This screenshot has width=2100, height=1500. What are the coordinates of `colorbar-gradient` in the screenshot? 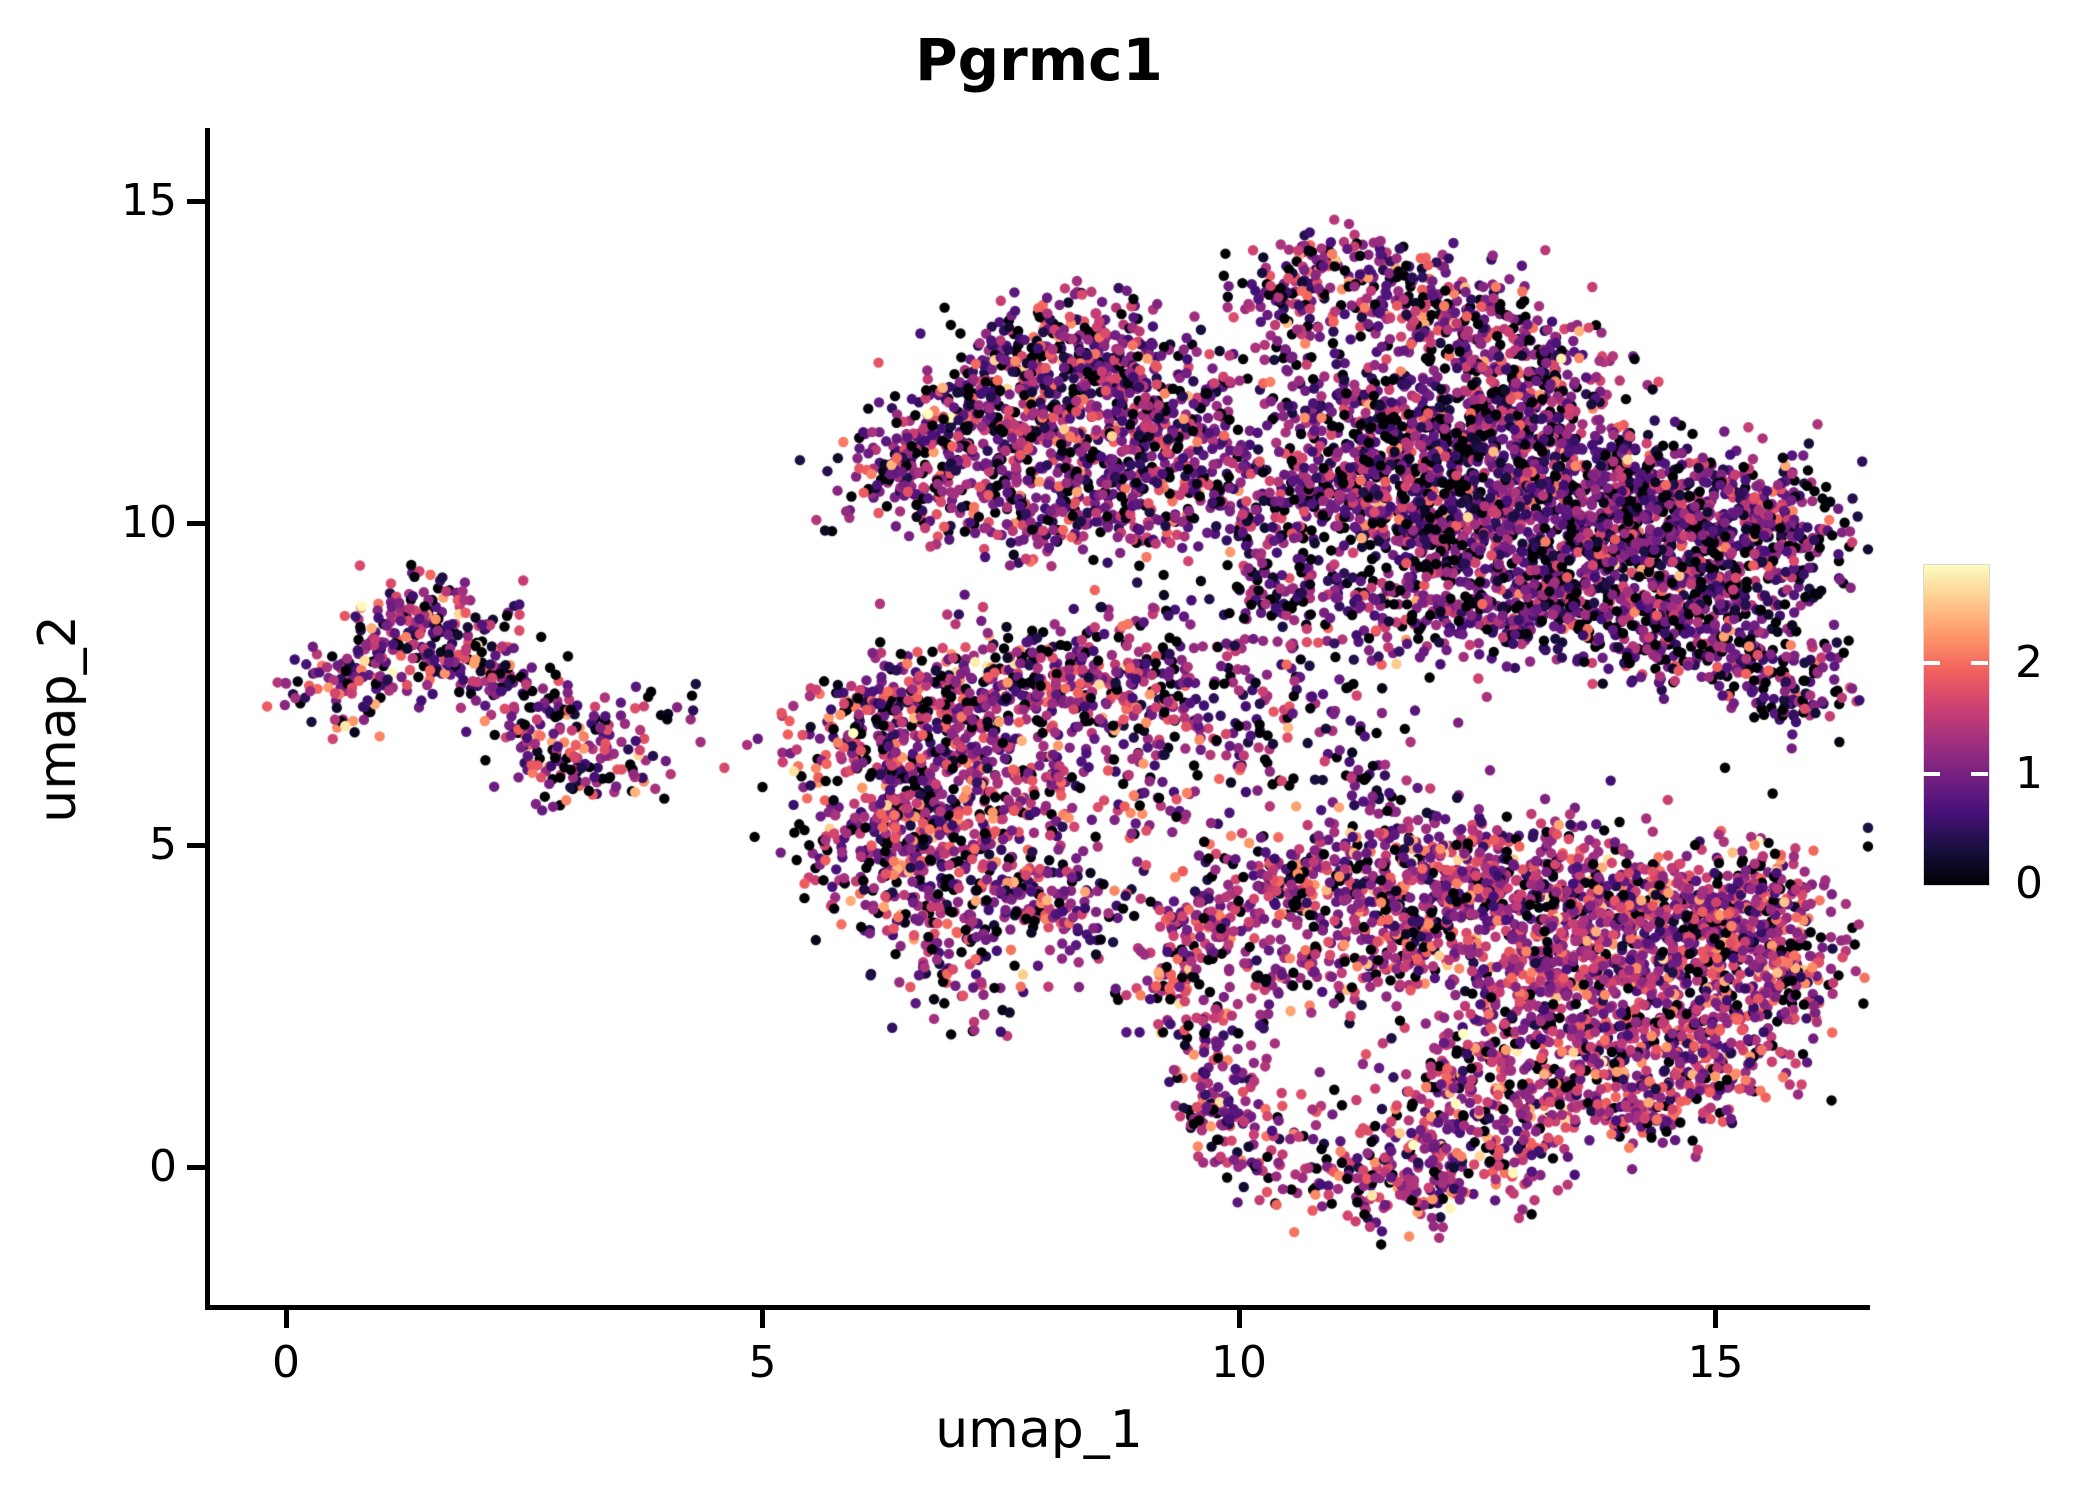 It's located at (1956, 725).